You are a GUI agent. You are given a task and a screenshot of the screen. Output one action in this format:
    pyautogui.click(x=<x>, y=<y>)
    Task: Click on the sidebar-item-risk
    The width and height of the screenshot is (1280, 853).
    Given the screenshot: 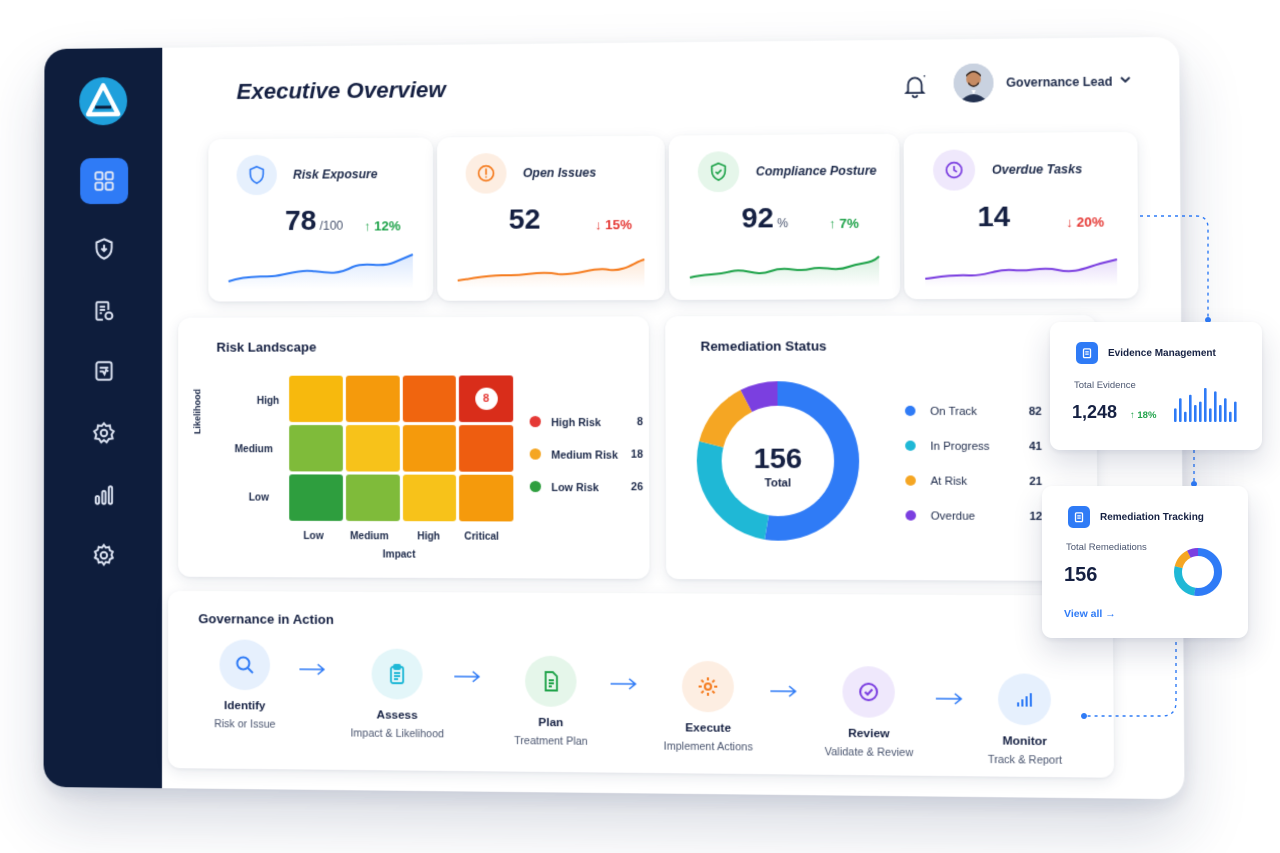 What is the action you would take?
    pyautogui.click(x=104, y=249)
    